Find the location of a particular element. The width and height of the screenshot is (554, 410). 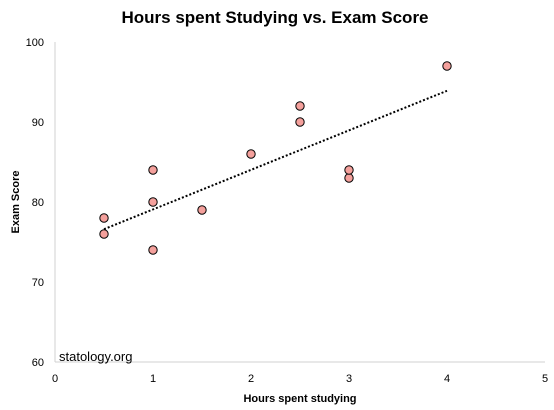

x-tick-label: 3 is located at coordinates (349, 379).